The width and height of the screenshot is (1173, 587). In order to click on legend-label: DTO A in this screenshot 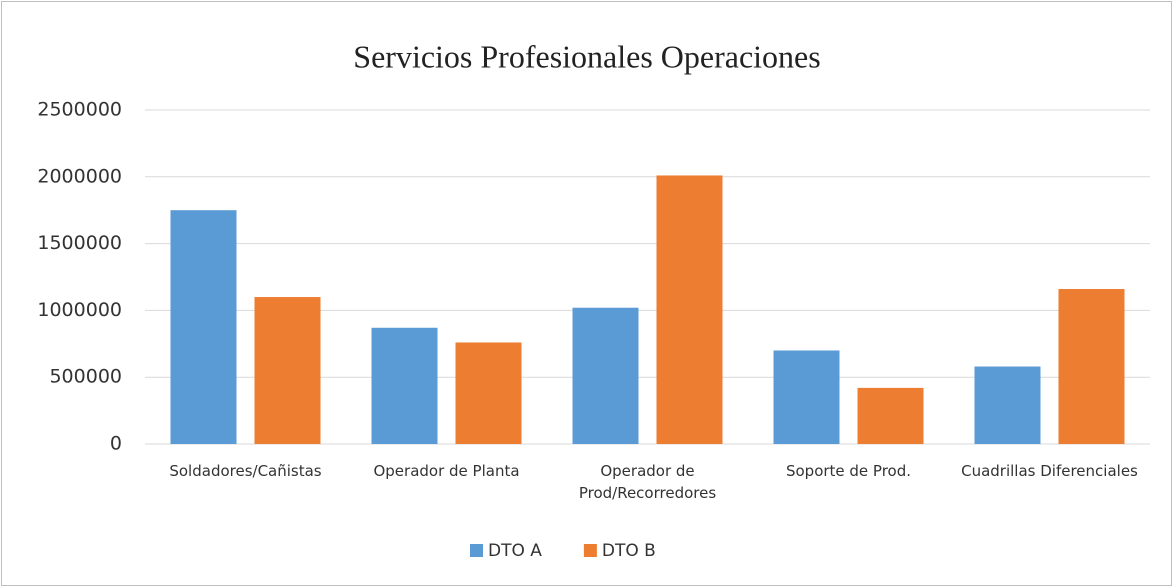, I will do `click(515, 551)`.